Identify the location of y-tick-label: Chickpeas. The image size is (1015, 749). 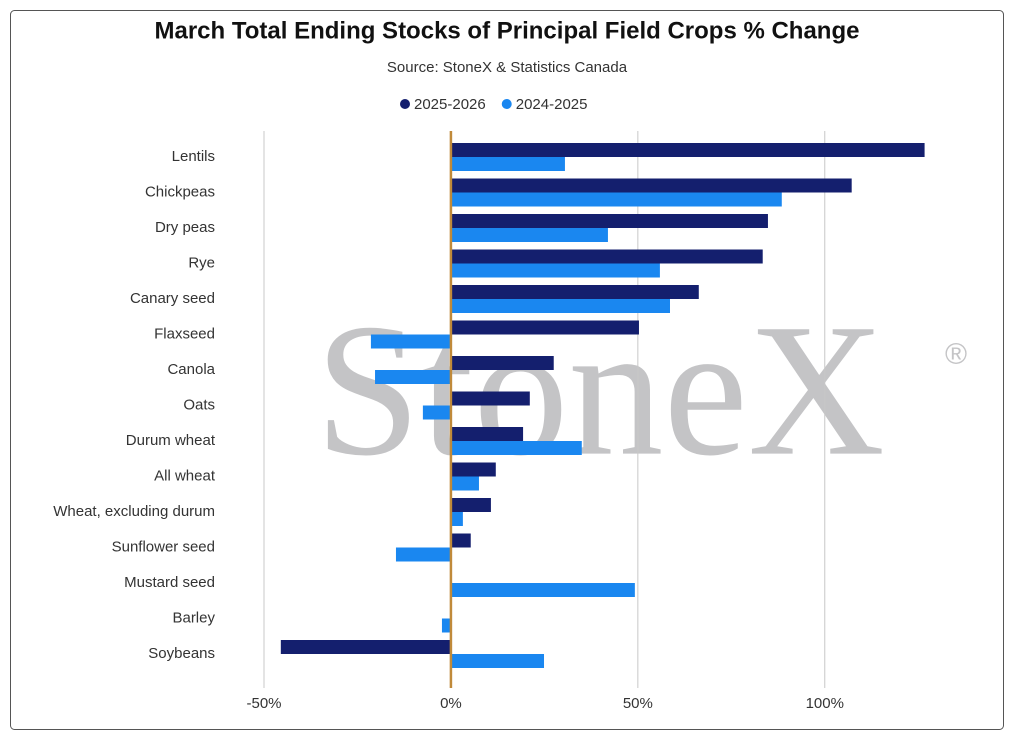
(180, 191).